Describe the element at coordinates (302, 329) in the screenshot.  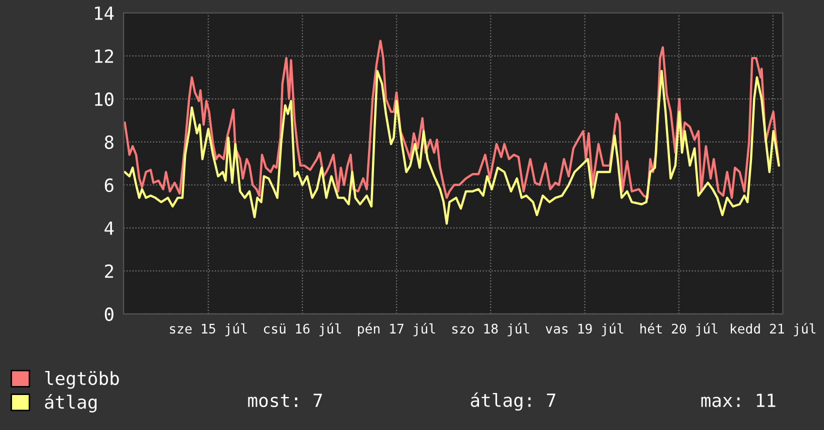
I see `x-tick-label: csü 16 júl` at that location.